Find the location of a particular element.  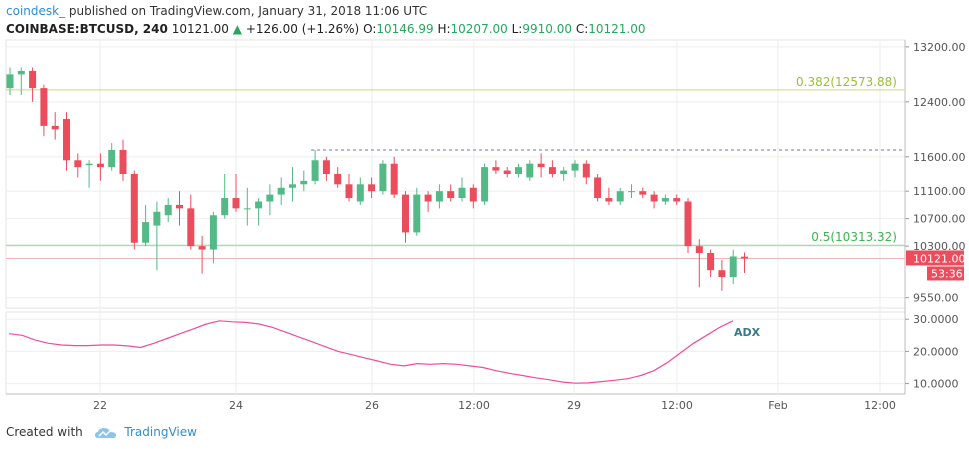

price-tick-label: 11100.00 is located at coordinates (939, 191).